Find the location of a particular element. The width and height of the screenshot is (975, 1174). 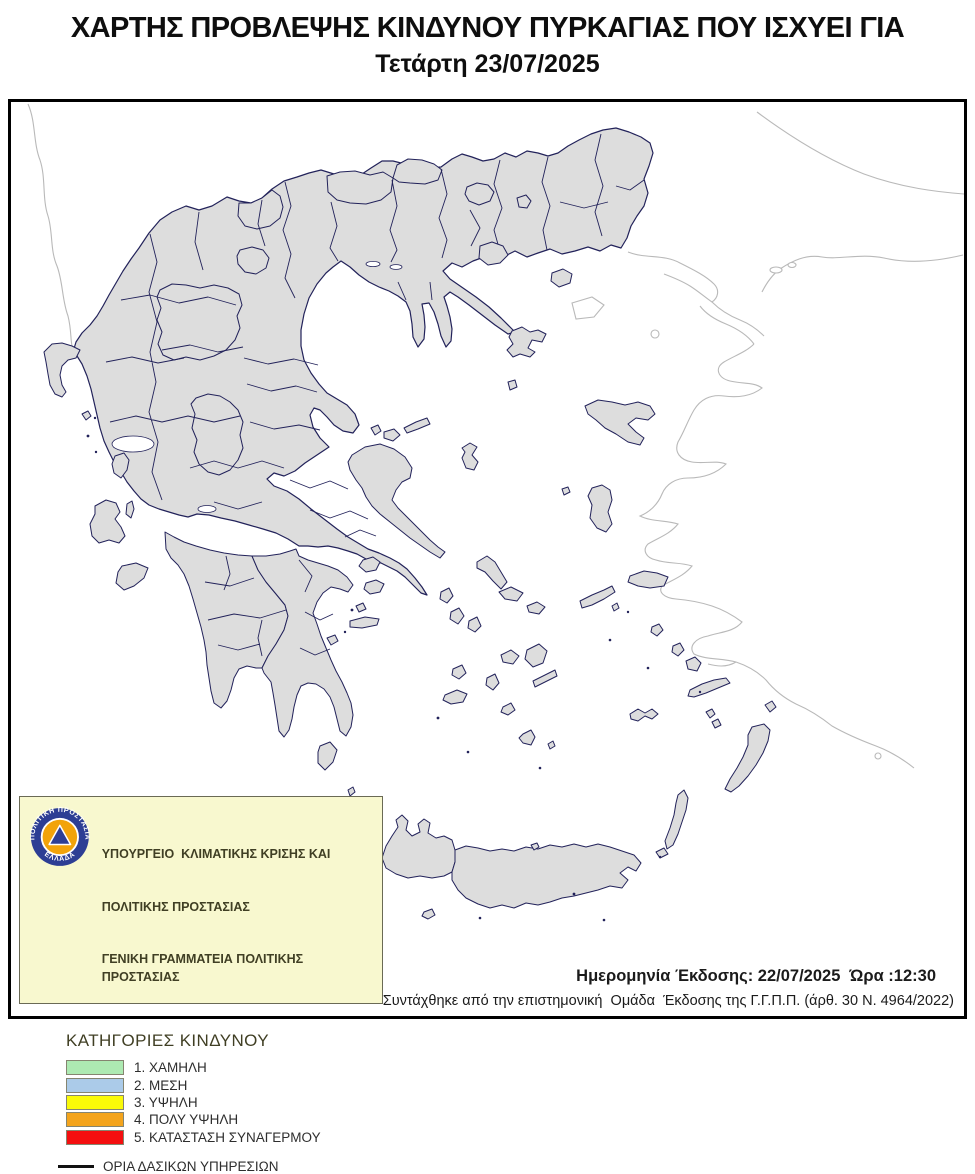

region-salamina is located at coordinates (369, 564).